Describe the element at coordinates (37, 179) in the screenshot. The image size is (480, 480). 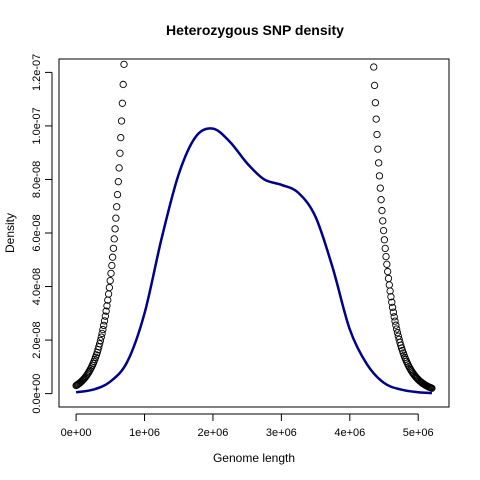
I see `y-tick-label: 8.0e-08` at that location.